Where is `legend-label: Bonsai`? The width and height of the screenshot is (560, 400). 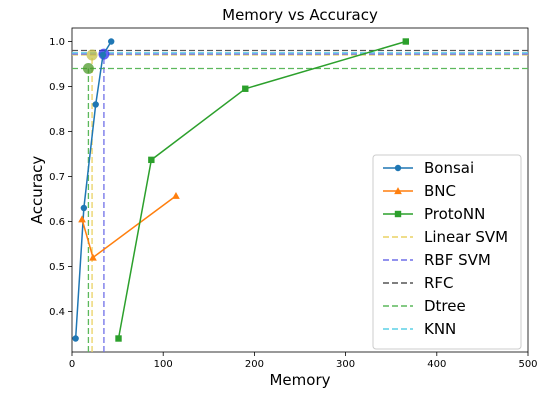
legend-label: Bonsai is located at coordinates (449, 168).